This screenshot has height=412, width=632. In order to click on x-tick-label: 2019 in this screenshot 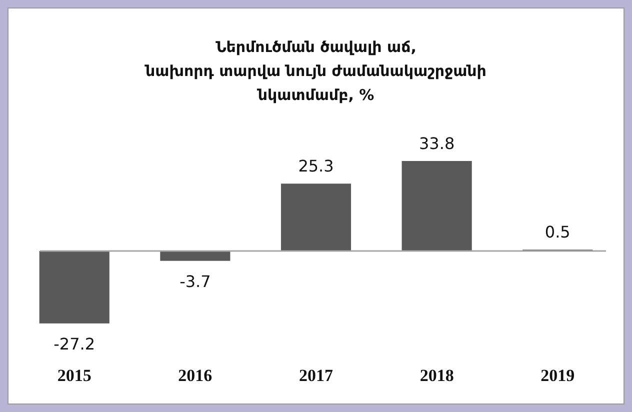, I will do `click(557, 375)`.